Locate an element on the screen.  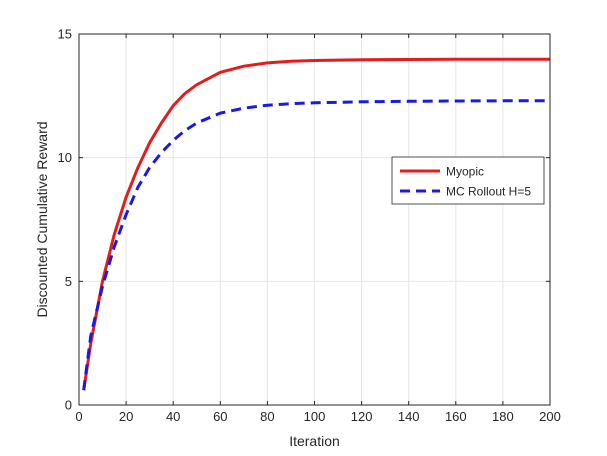
x-tick-label: 200 is located at coordinates (550, 416).